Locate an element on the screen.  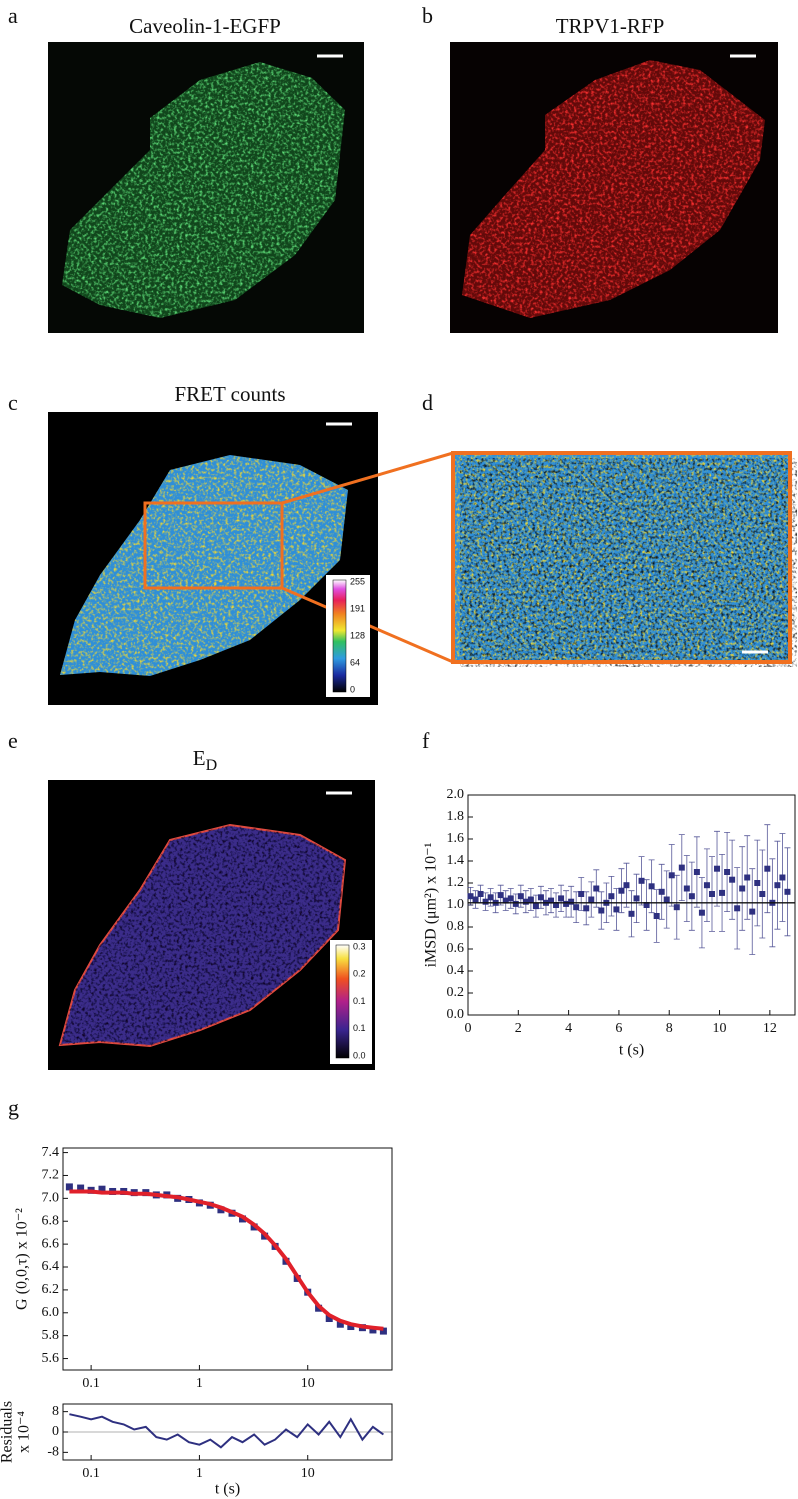
y-tick-label: 0.2 is located at coordinates (456, 992).